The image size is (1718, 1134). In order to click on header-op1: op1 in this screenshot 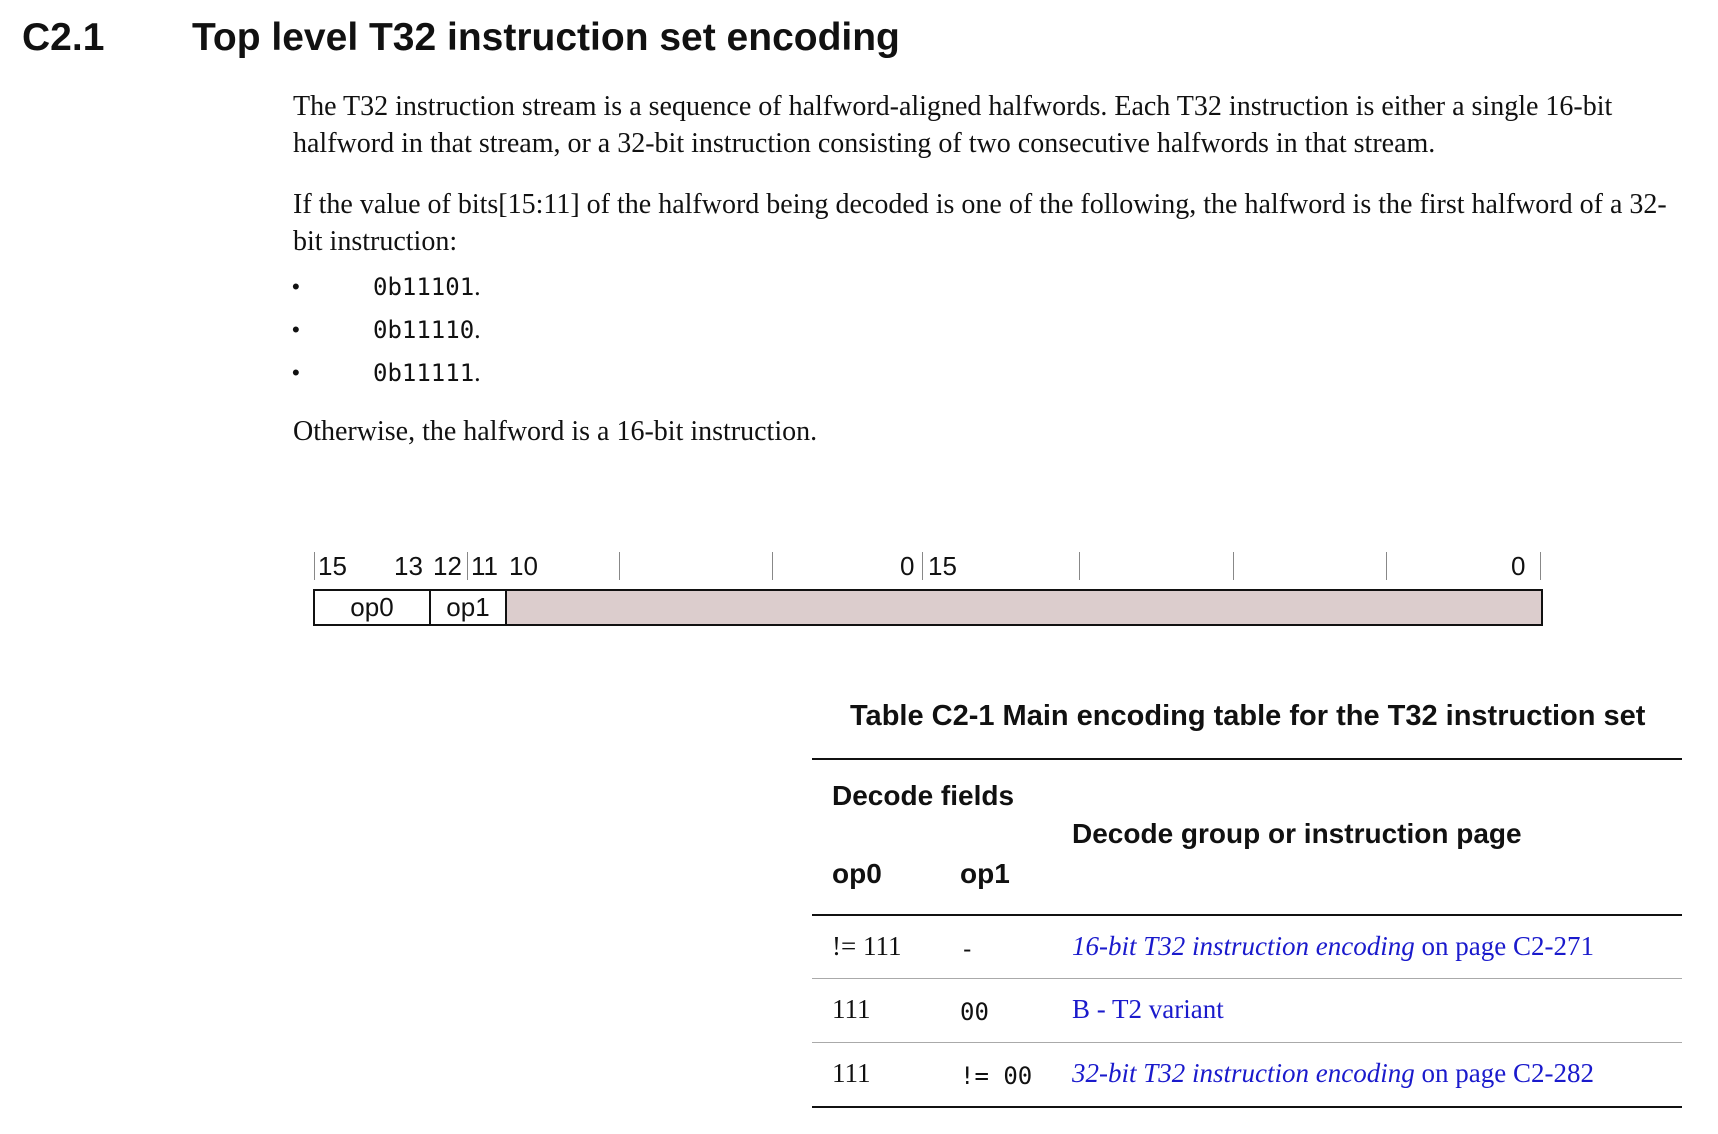, I will do `click(985, 873)`.